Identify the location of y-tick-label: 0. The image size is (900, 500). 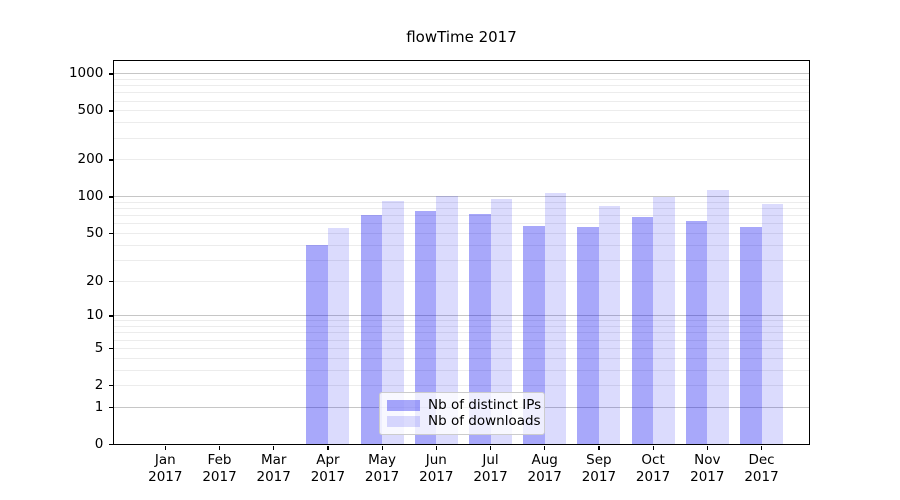
(99, 444).